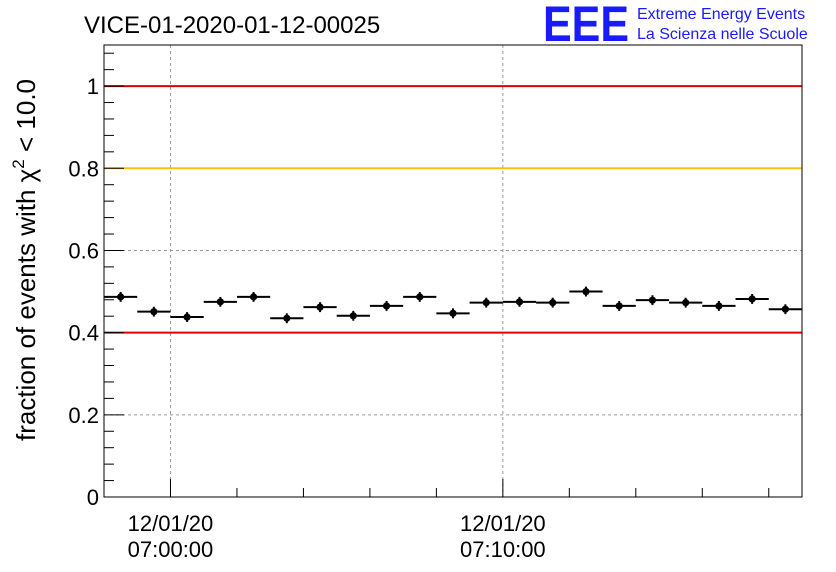  What do you see at coordinates (171, 549) in the screenshot?
I see `x-tick-time: 07:00:00` at bounding box center [171, 549].